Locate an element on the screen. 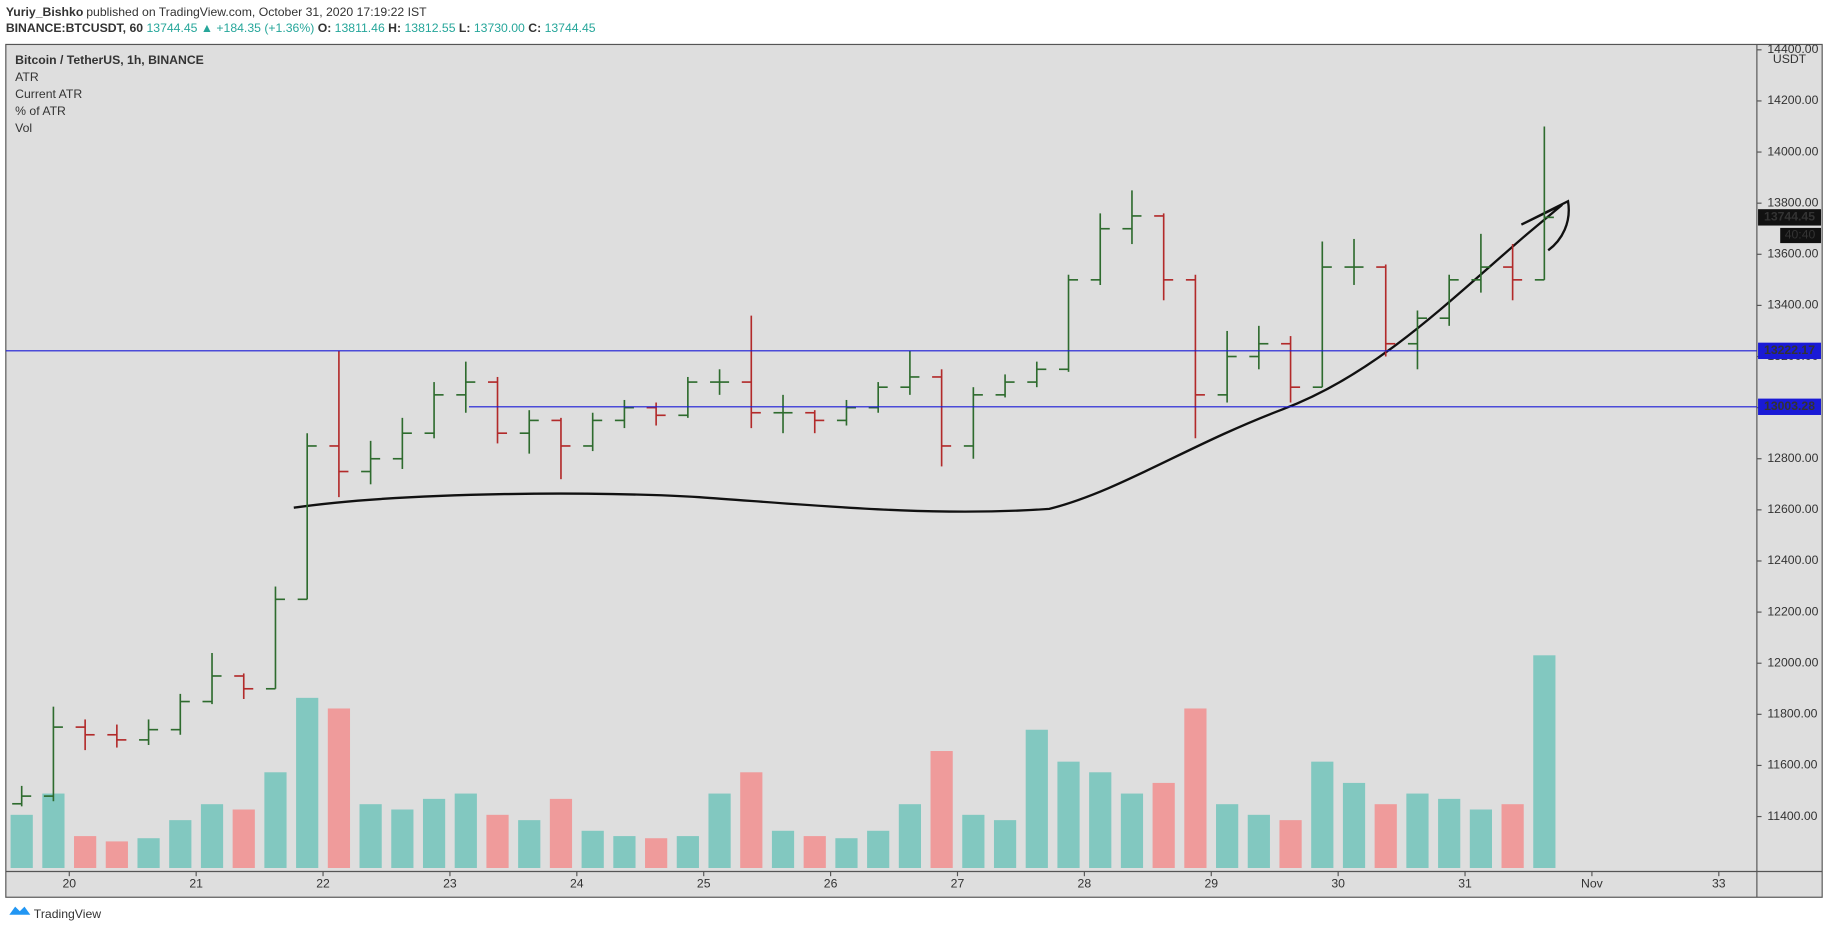 The width and height of the screenshot is (1828, 930). x-tick-label: 30 is located at coordinates (1338, 884).